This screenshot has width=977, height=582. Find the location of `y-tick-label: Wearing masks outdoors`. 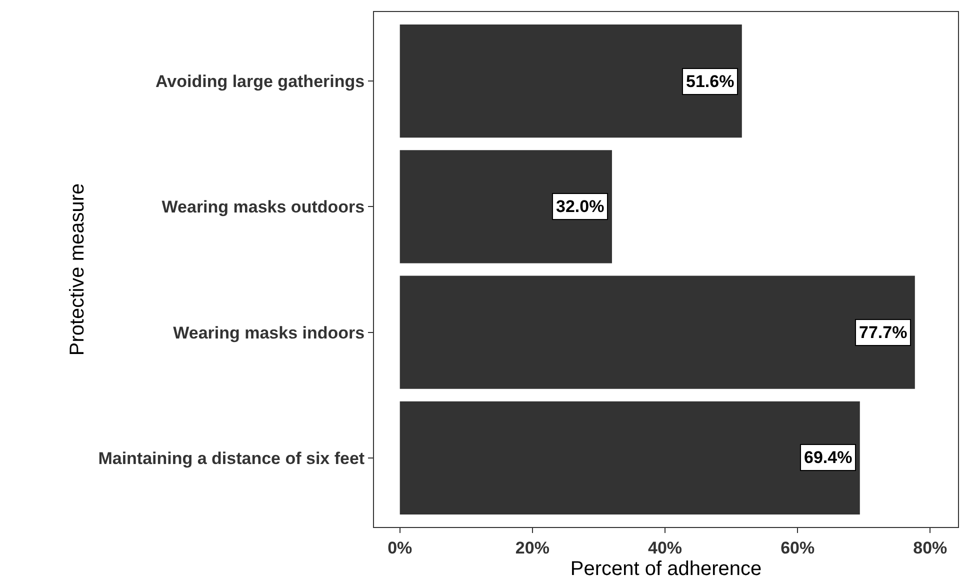

y-tick-label: Wearing masks outdoors is located at coordinates (263, 207).